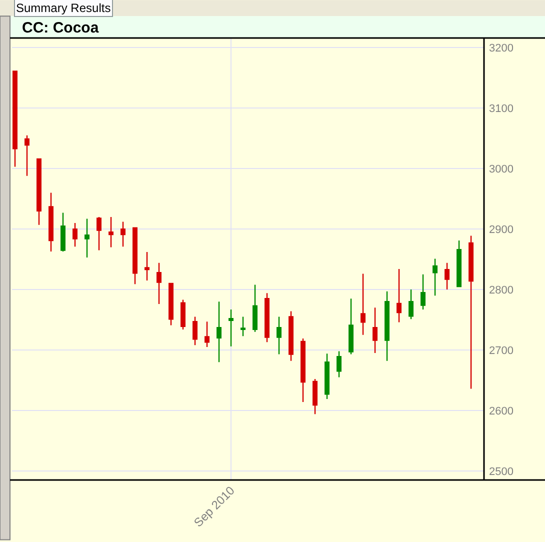 The height and width of the screenshot is (542, 545). Describe the element at coordinates (501, 290) in the screenshot. I see `y-tick-label: 2800` at that location.